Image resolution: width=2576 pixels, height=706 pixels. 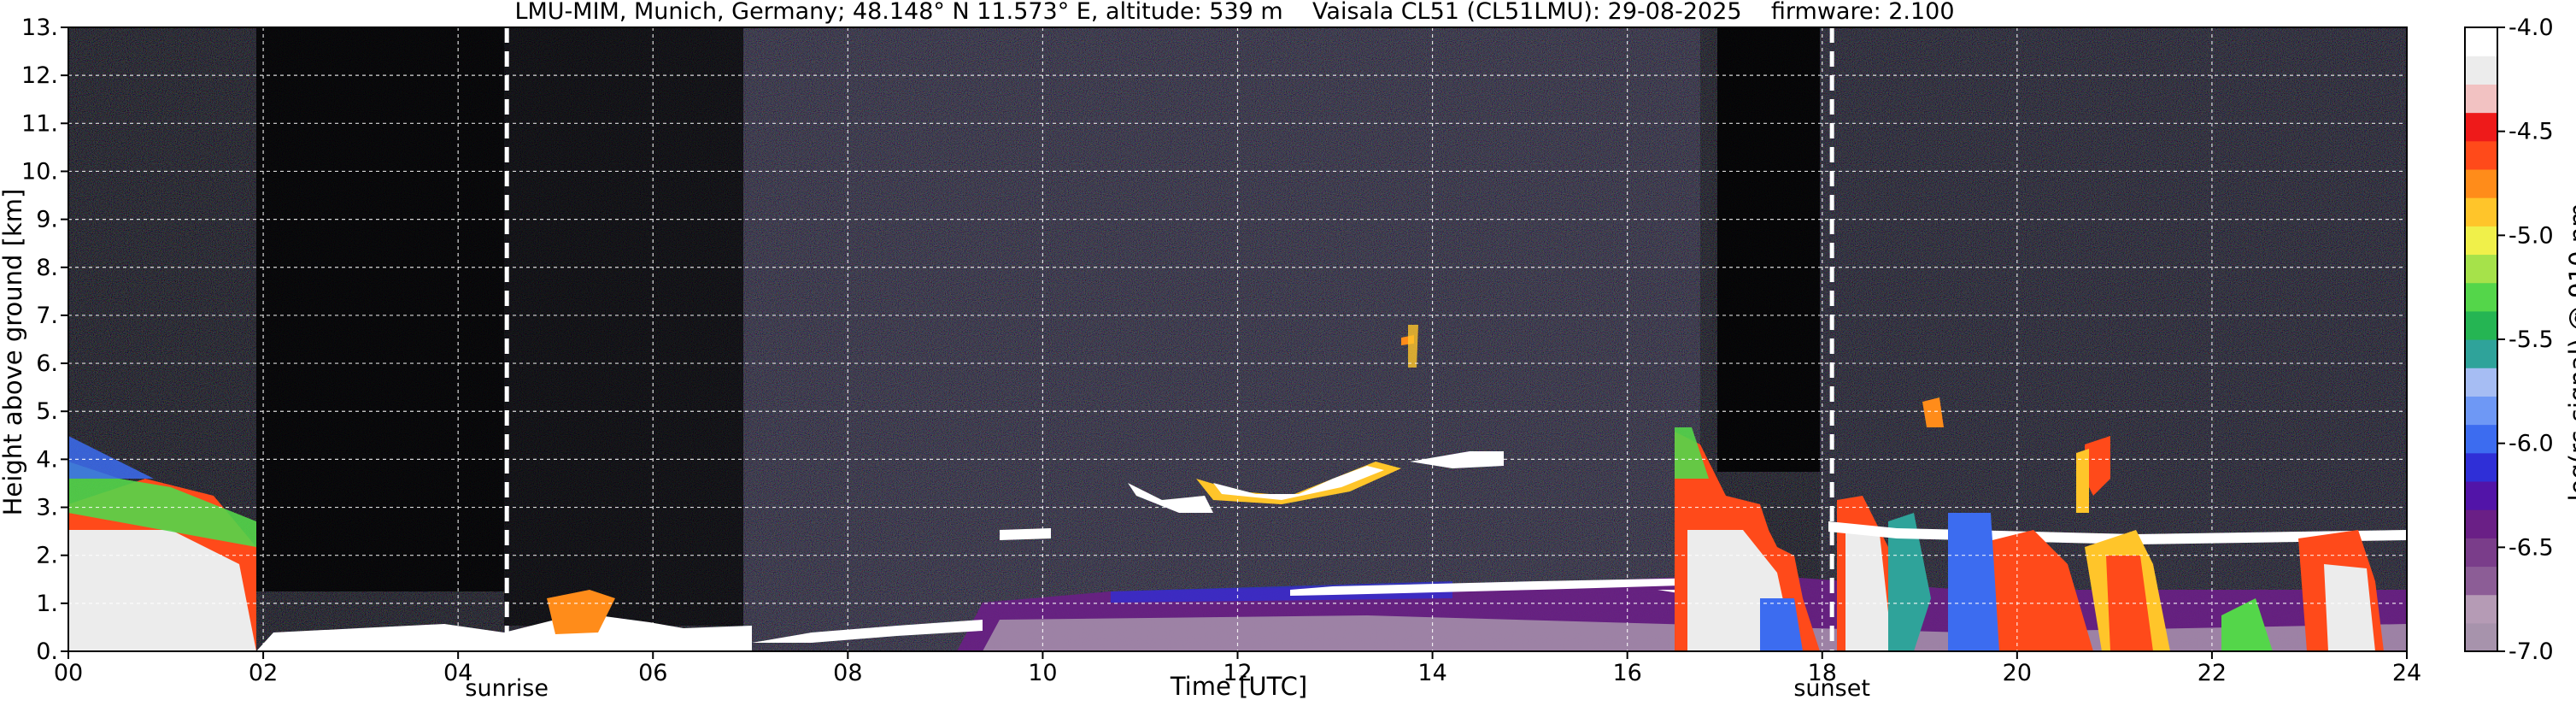 I want to click on colorbar-tick-label: -5.5, so click(x=2531, y=340).